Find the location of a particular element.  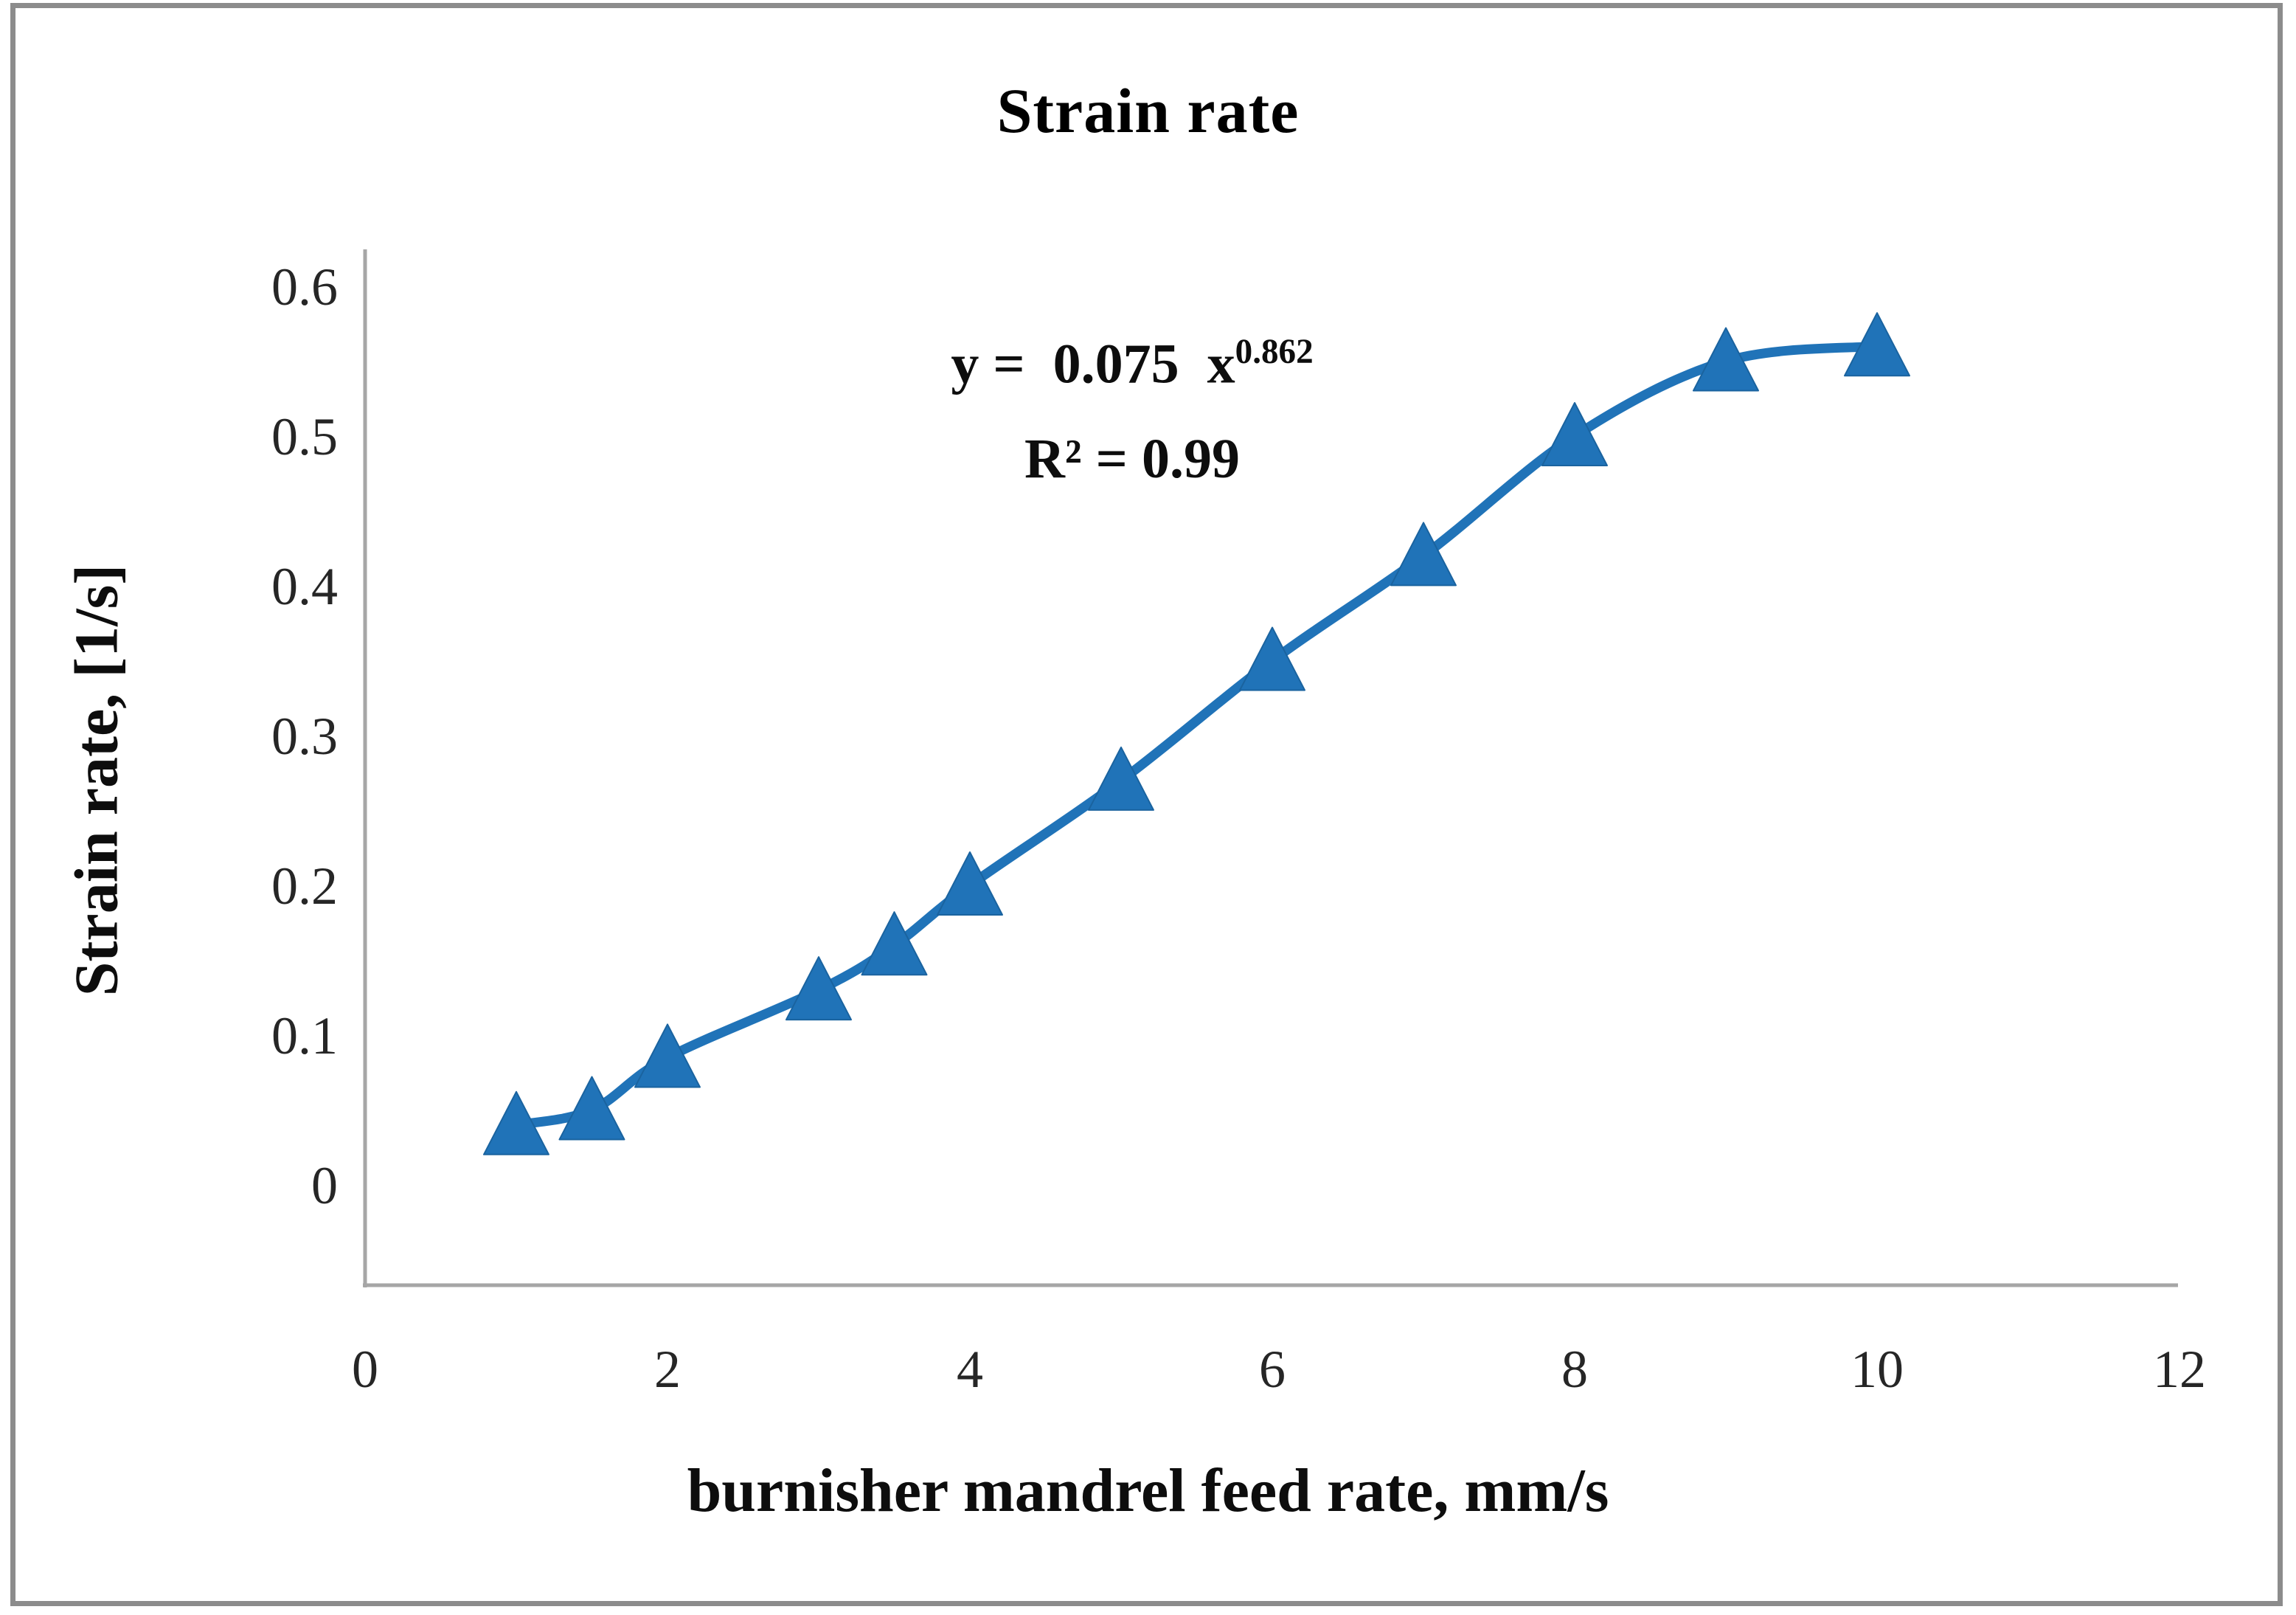

x-axis-title: burnisher mandrel feed rate, mm/s is located at coordinates (1148, 1490).